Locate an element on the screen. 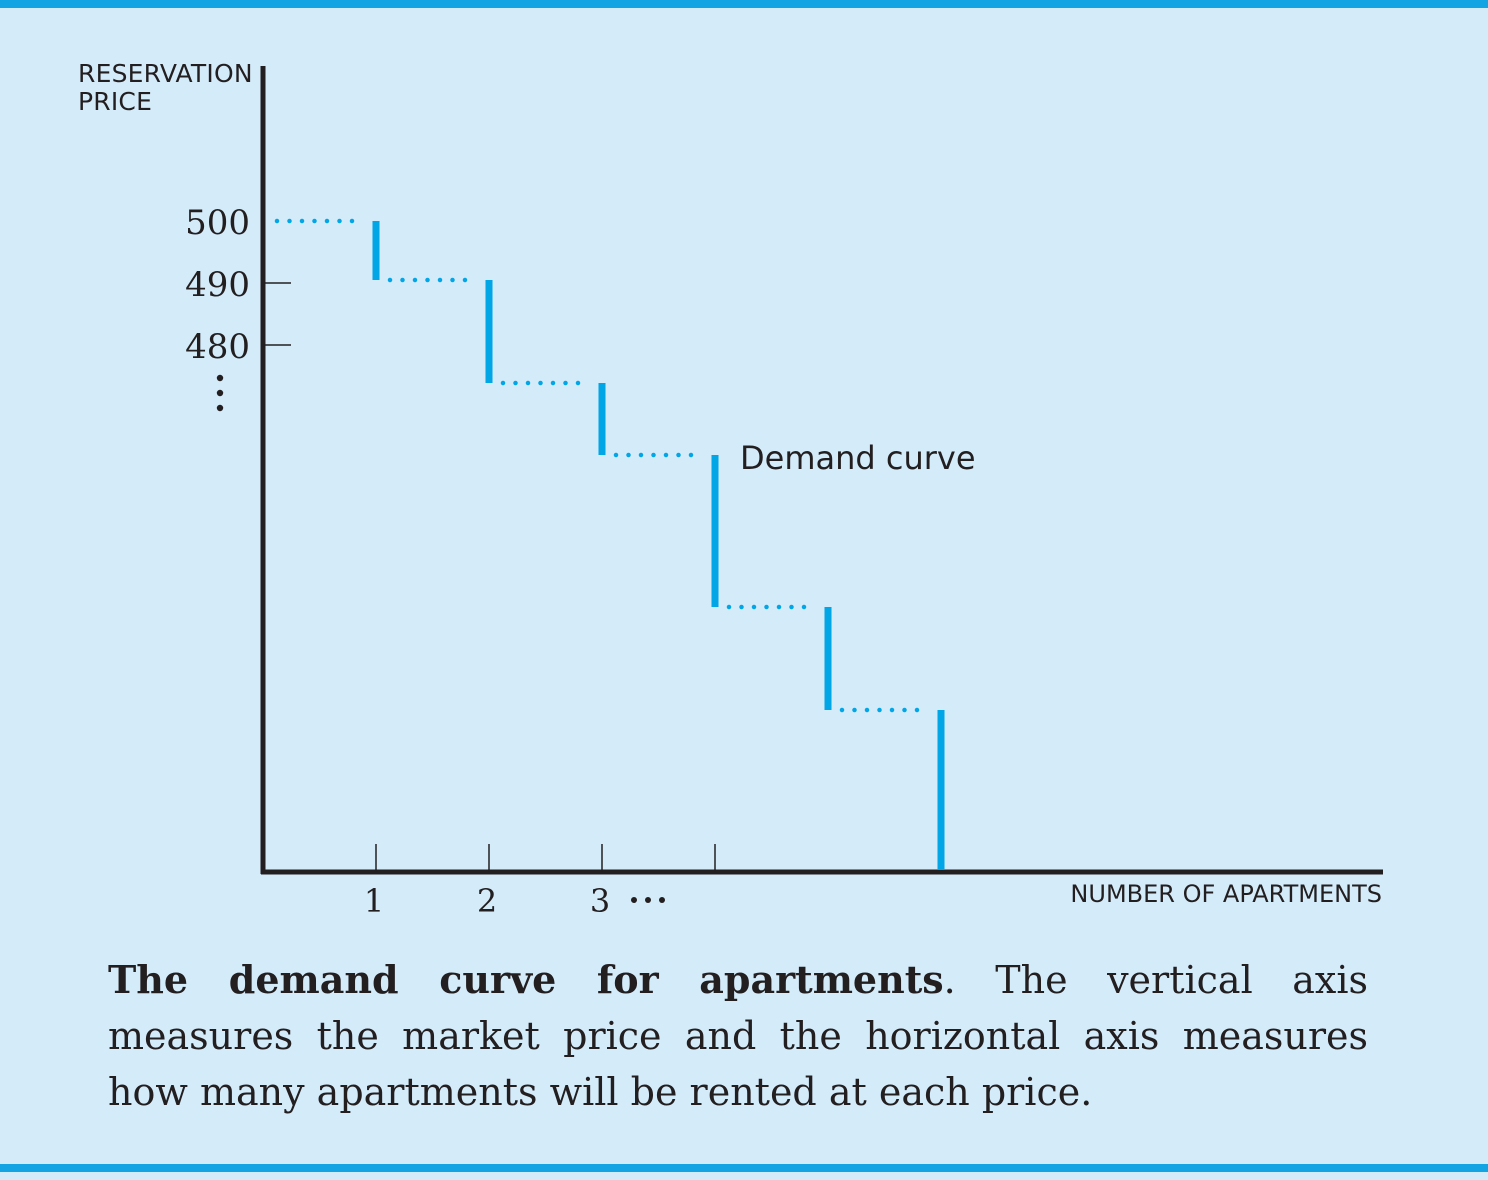  x-tick-label: 3 is located at coordinates (600, 901).